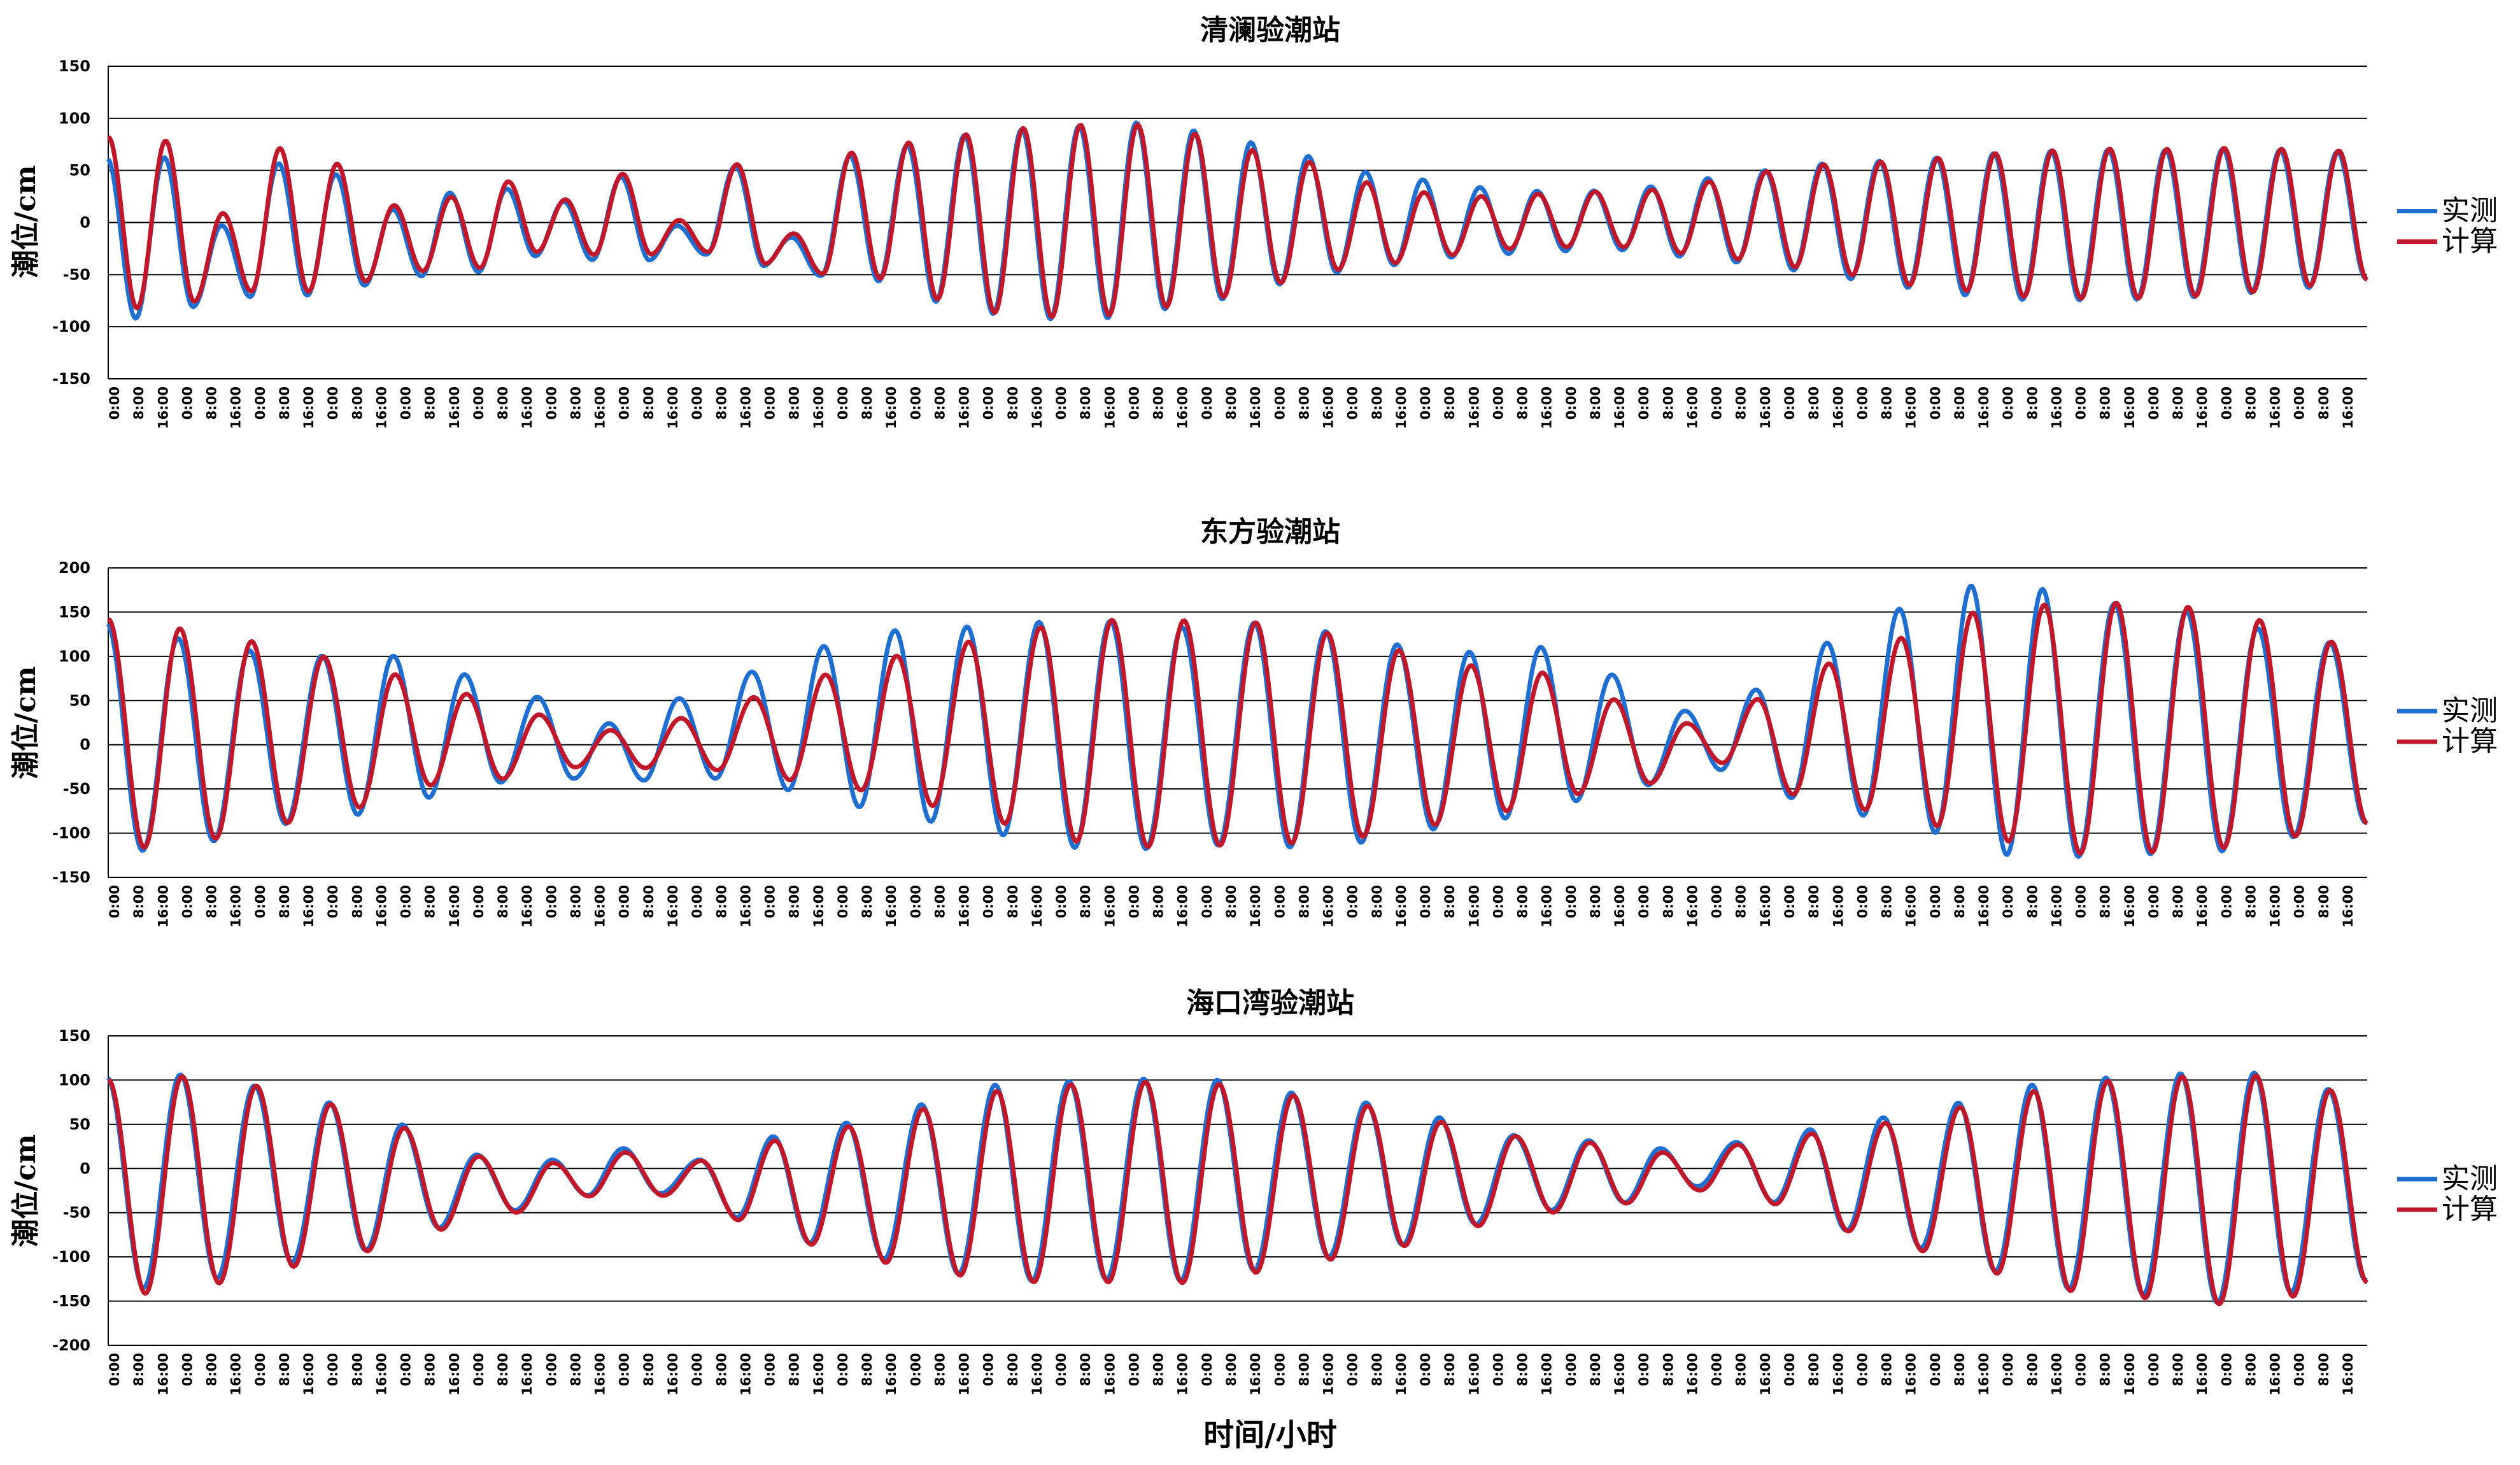  I want to click on y-tick-label: -100, so click(71, 833).